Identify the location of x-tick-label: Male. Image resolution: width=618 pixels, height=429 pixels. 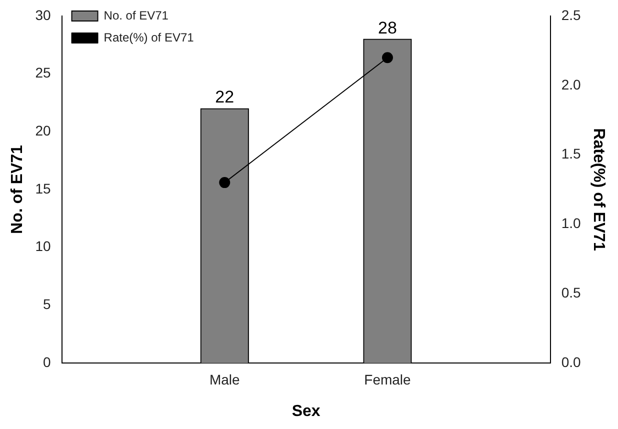
(224, 379).